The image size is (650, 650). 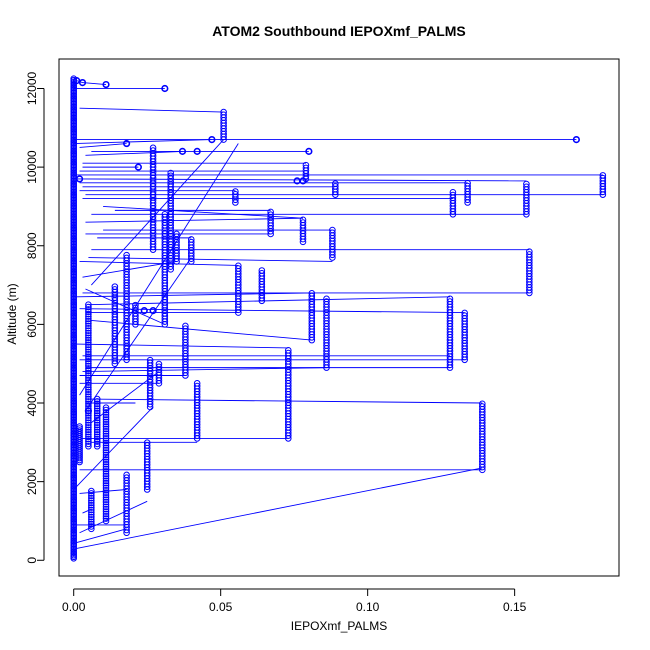 What do you see at coordinates (32, 481) in the screenshot?
I see `y-tick-label: 2000` at bounding box center [32, 481].